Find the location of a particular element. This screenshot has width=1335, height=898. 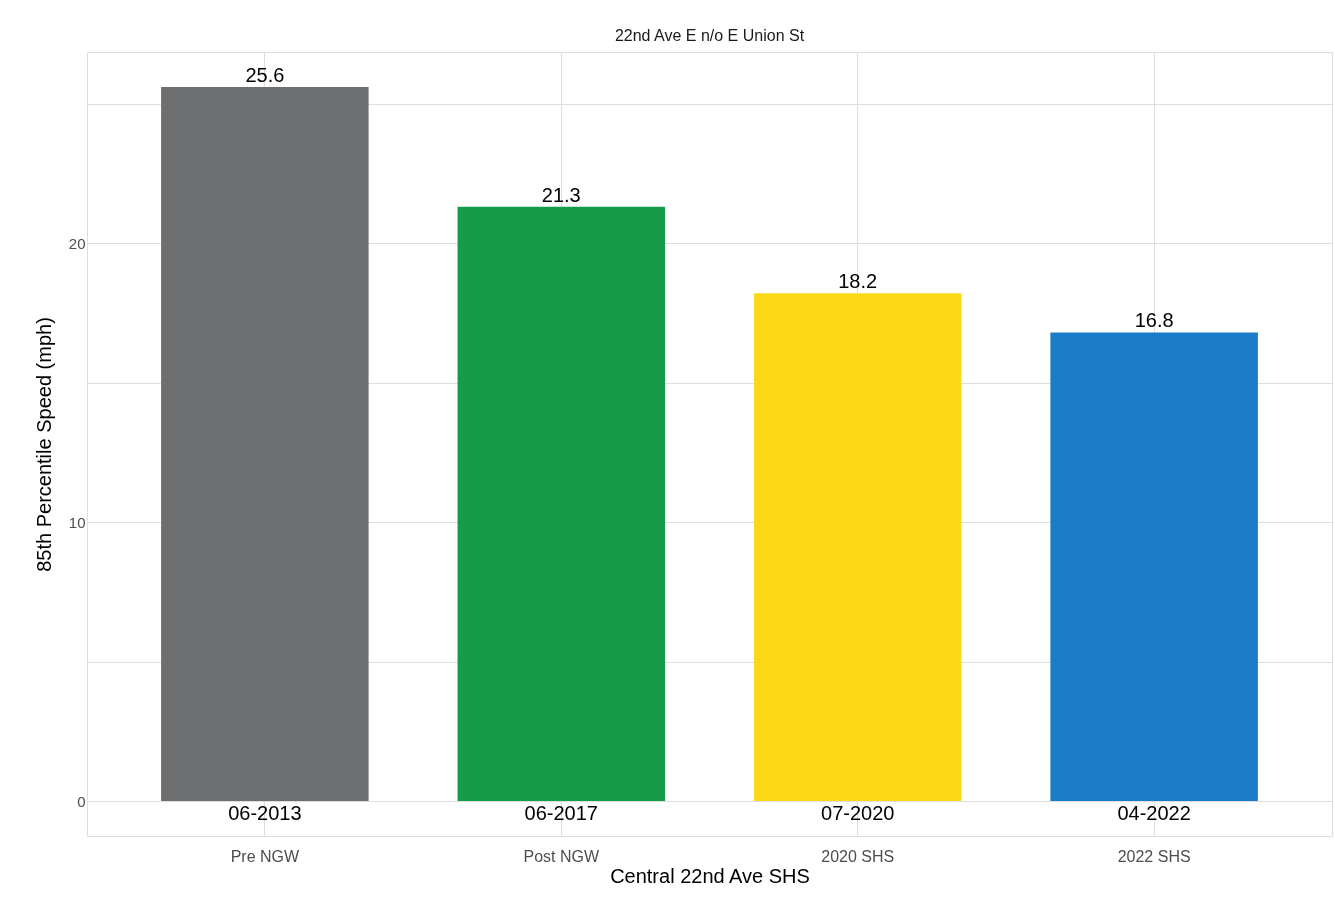

chart-title: 22nd Ave E n/o E Union St is located at coordinates (709, 35).